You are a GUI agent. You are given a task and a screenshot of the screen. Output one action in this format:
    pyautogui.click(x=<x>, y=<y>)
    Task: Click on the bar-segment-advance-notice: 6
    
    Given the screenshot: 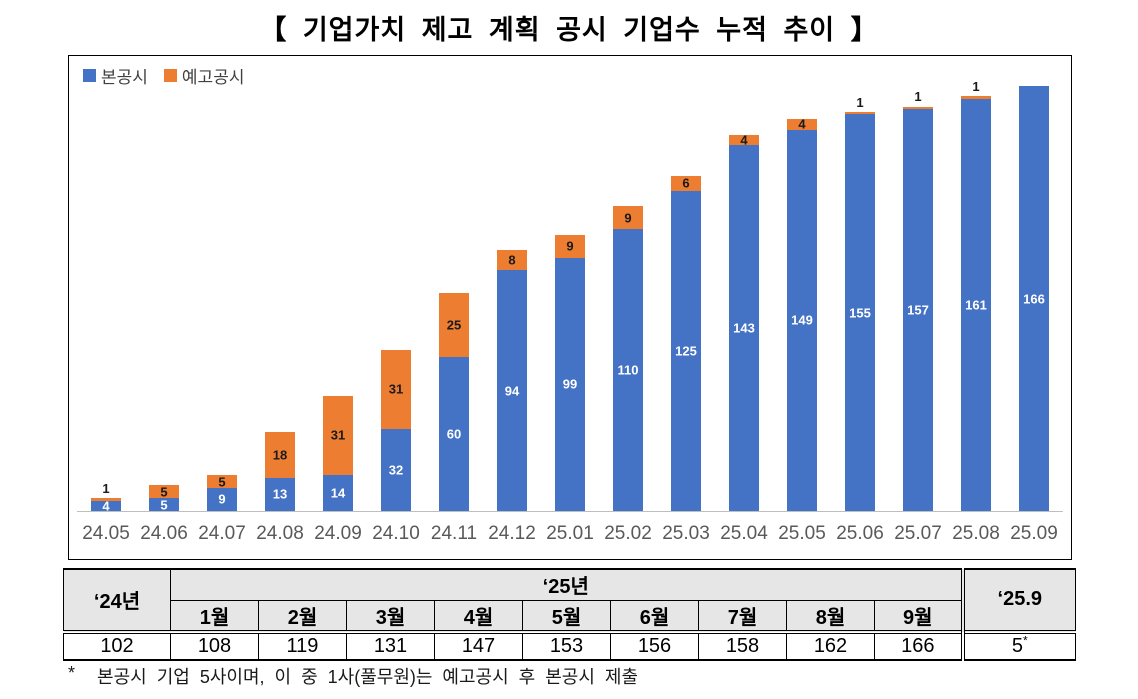 What is the action you would take?
    pyautogui.click(x=686, y=183)
    